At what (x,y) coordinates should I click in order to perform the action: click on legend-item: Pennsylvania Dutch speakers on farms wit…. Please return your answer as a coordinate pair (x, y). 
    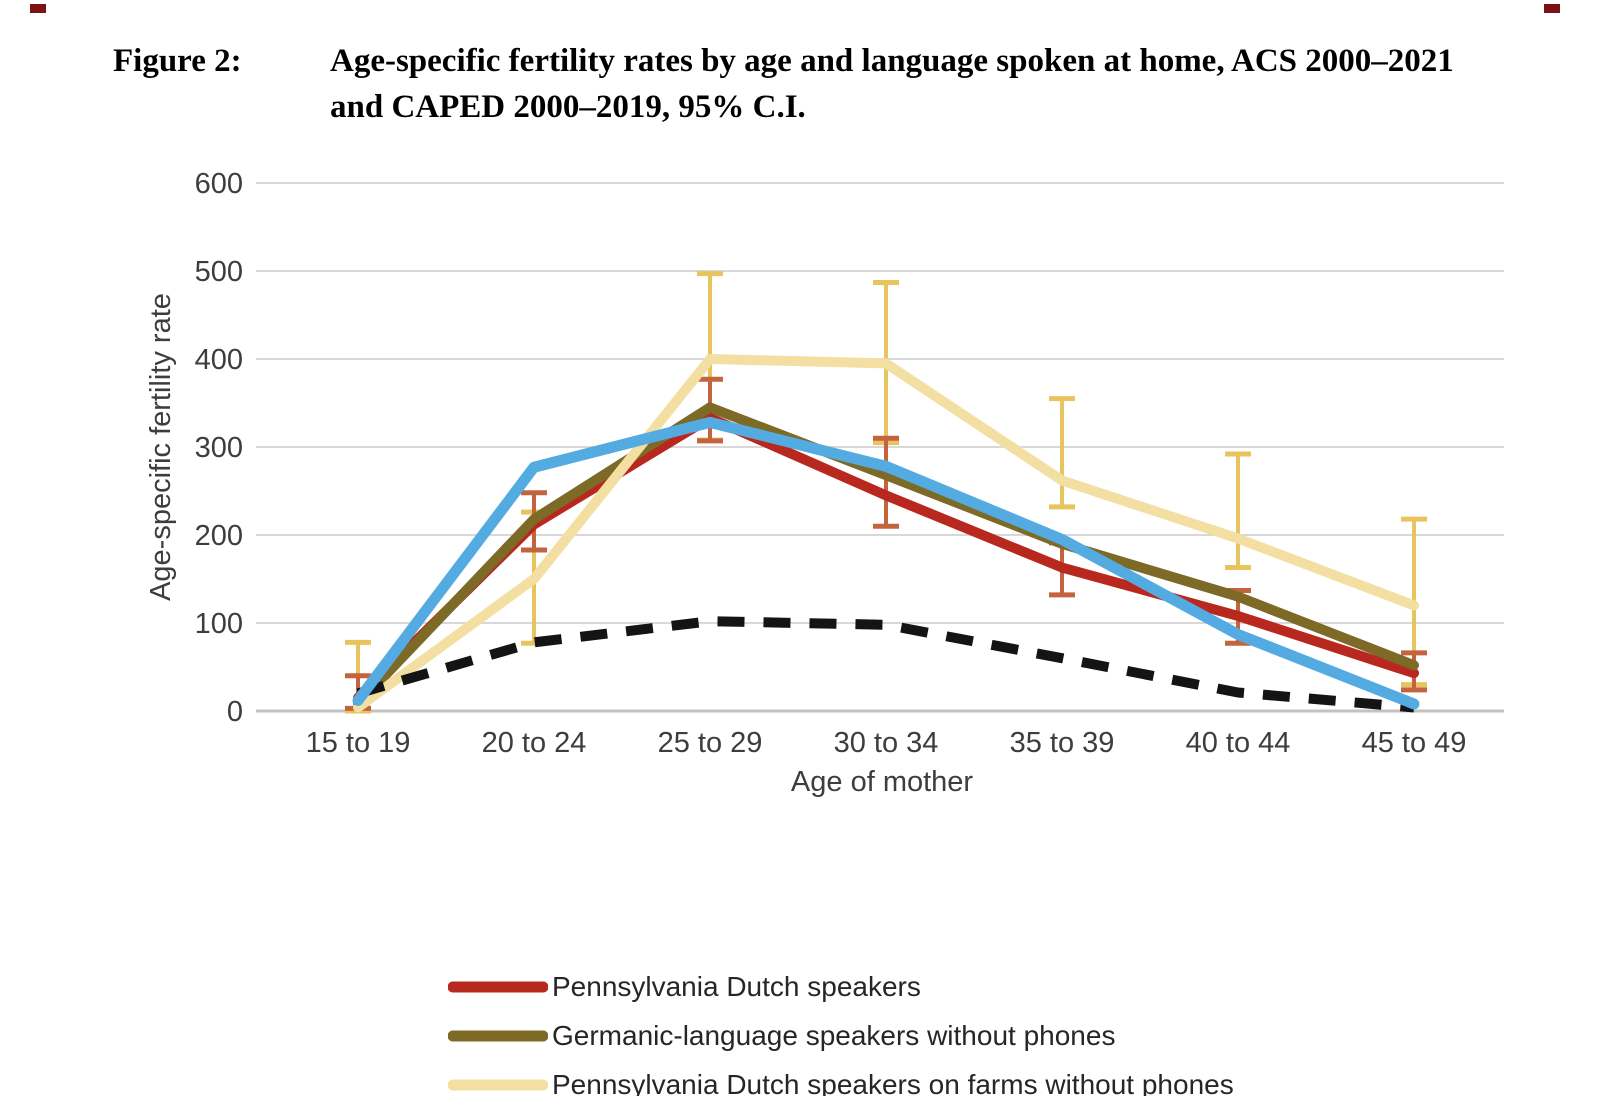
    Looking at the image, I should click on (841, 1078).